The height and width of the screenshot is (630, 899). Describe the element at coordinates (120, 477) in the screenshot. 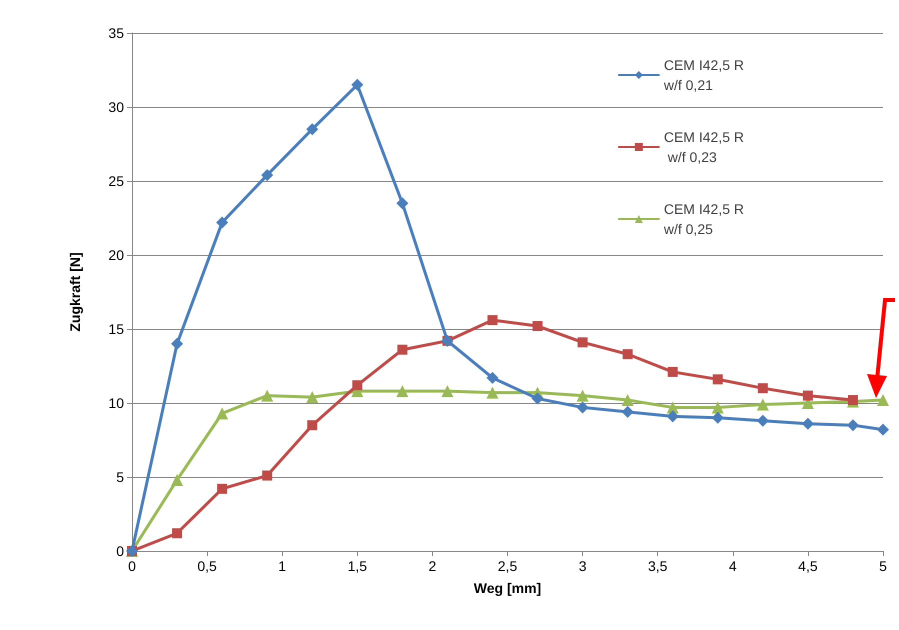

I see `y-tick-label: 5` at that location.